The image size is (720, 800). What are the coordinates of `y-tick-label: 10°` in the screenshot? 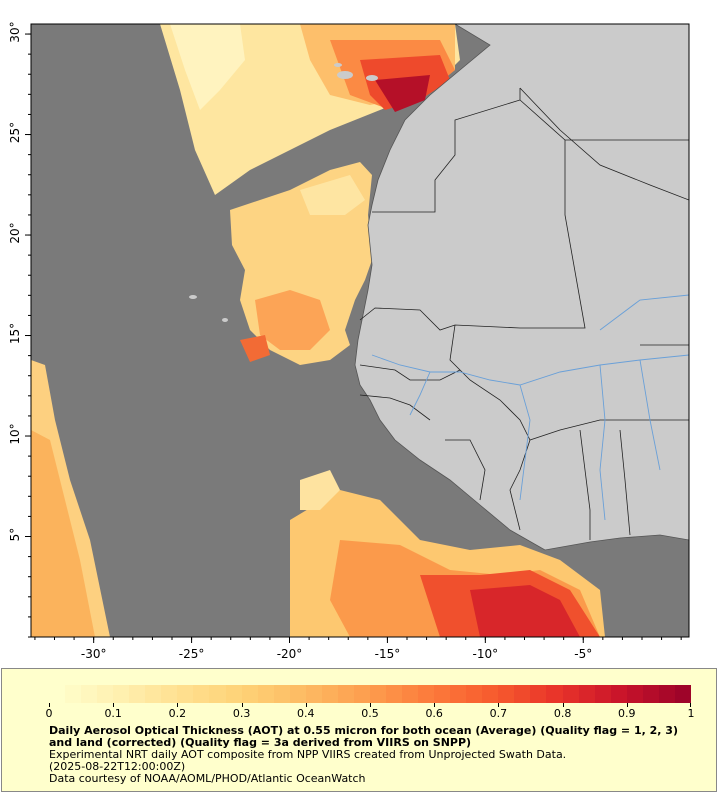 It's located at (15, 433).